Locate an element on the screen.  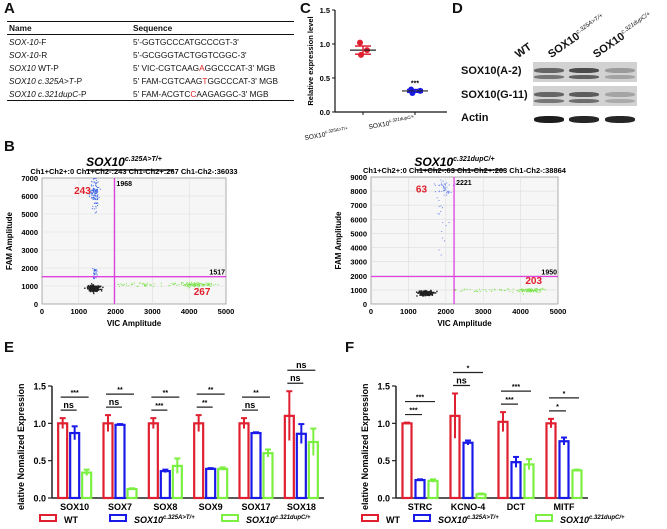
protein-band is located at coordinates (549, 119).